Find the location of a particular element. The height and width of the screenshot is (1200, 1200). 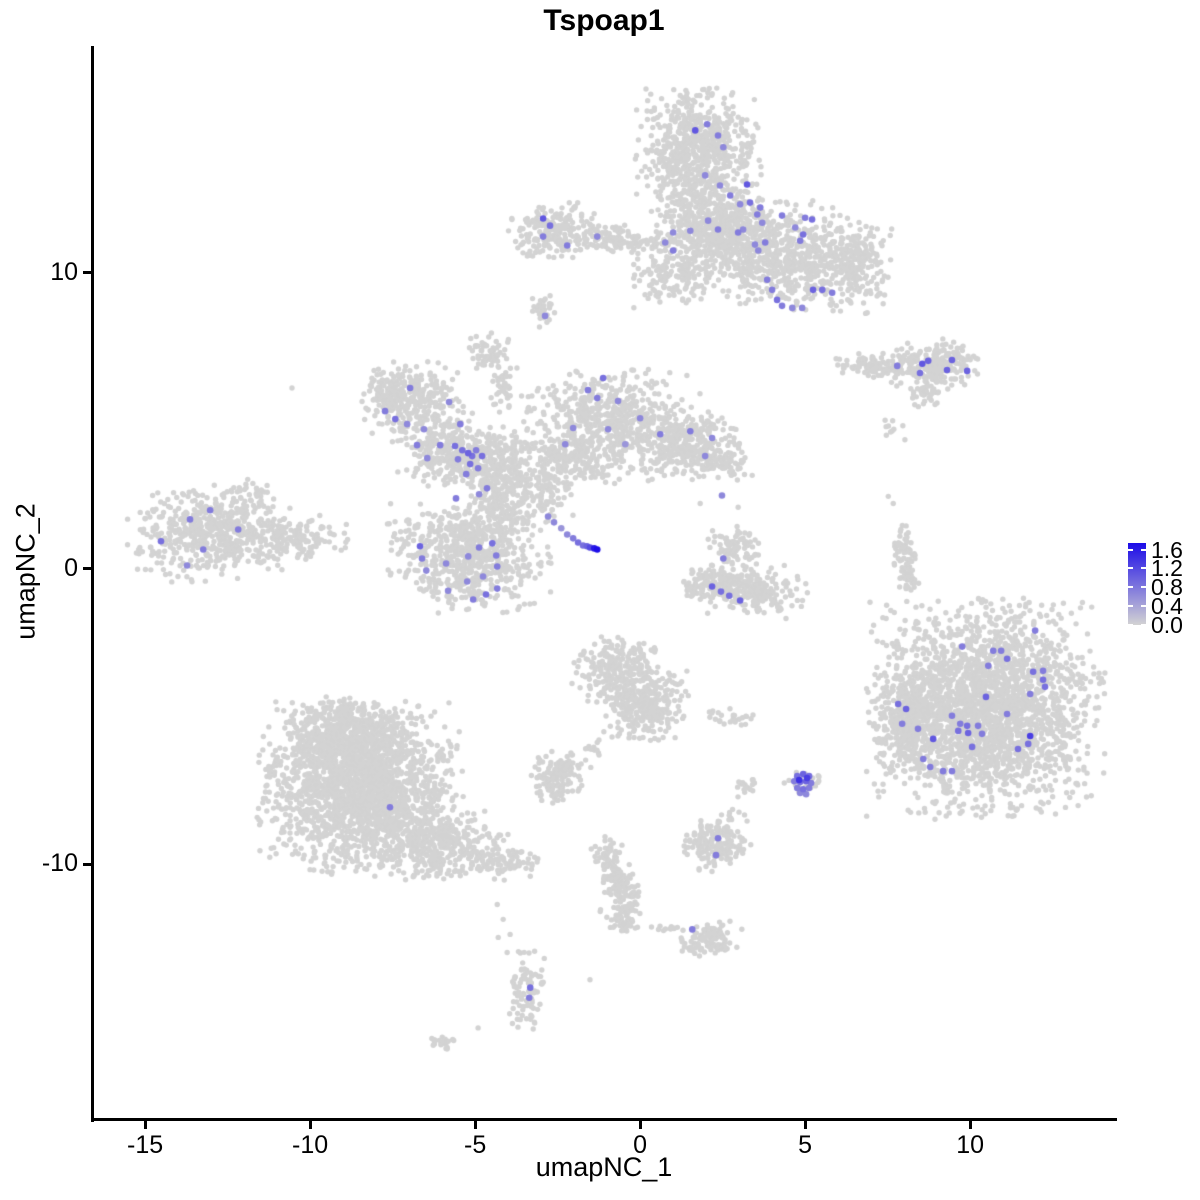

x-tick-label: -10 is located at coordinates (310, 1145).